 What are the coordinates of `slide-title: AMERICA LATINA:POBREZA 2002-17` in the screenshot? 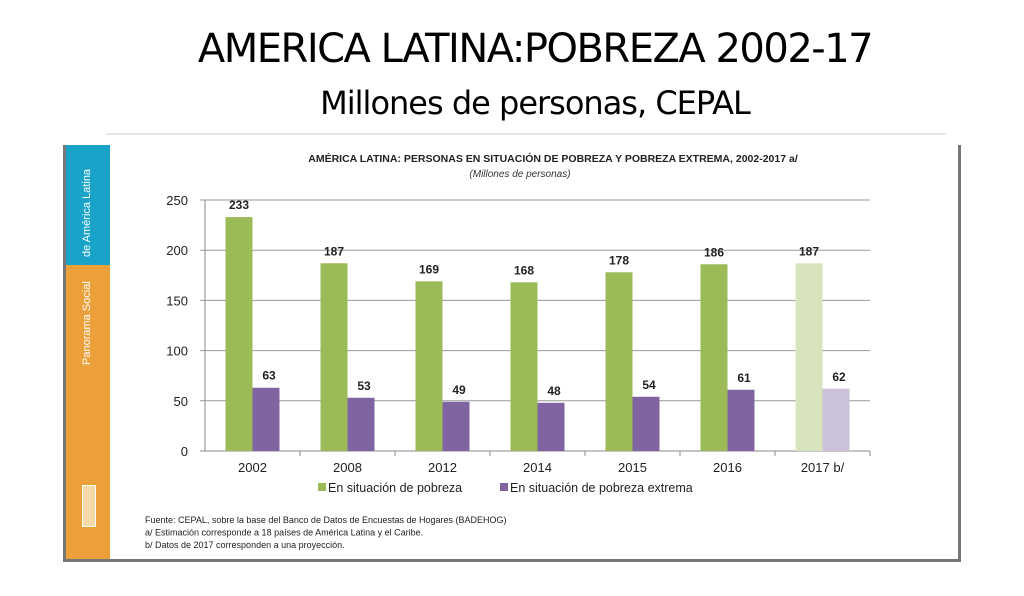 It's located at (535, 49).